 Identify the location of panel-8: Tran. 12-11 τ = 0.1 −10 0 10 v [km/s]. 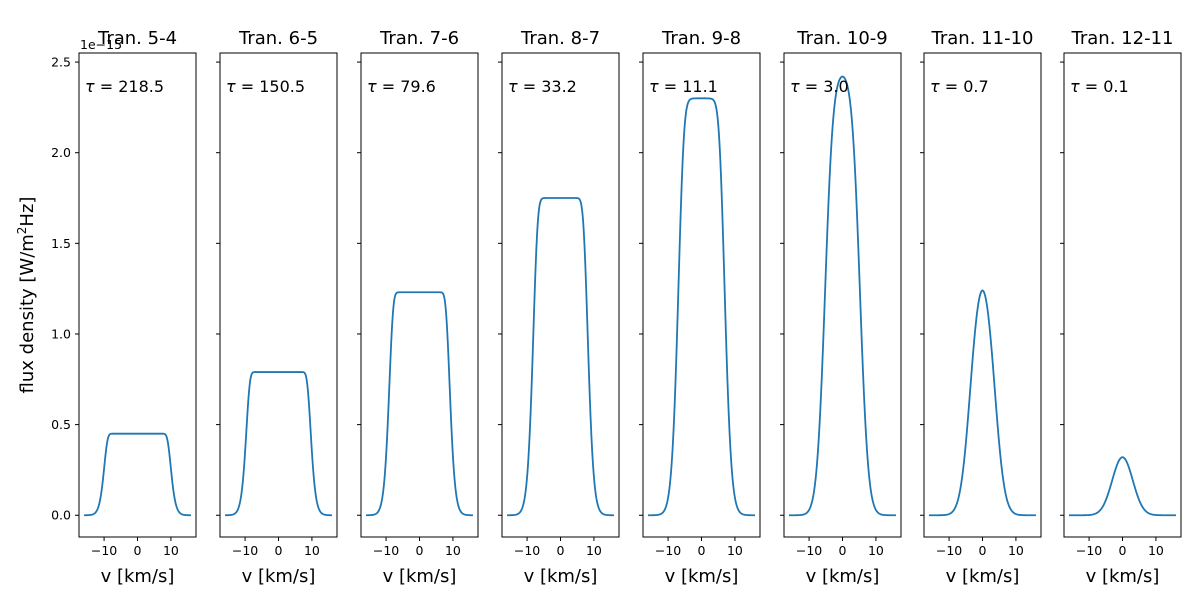
(1121, 307).